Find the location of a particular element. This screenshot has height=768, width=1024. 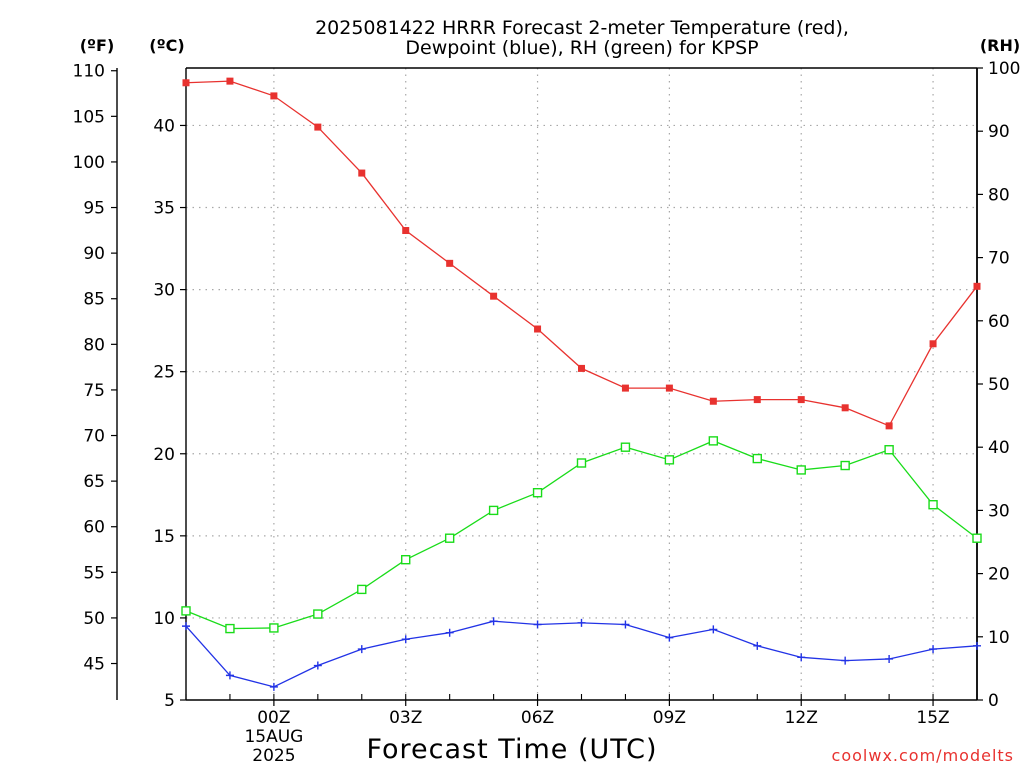

x-tick-year-label: 2025 is located at coordinates (273, 756).